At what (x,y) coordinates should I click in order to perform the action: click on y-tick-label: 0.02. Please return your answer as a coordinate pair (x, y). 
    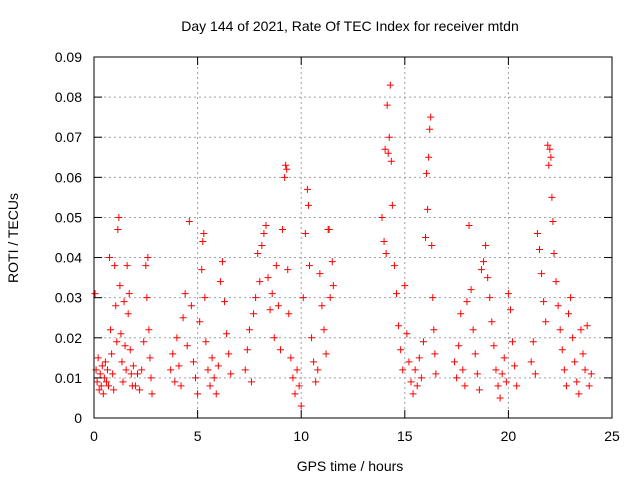
    Looking at the image, I should click on (68, 338).